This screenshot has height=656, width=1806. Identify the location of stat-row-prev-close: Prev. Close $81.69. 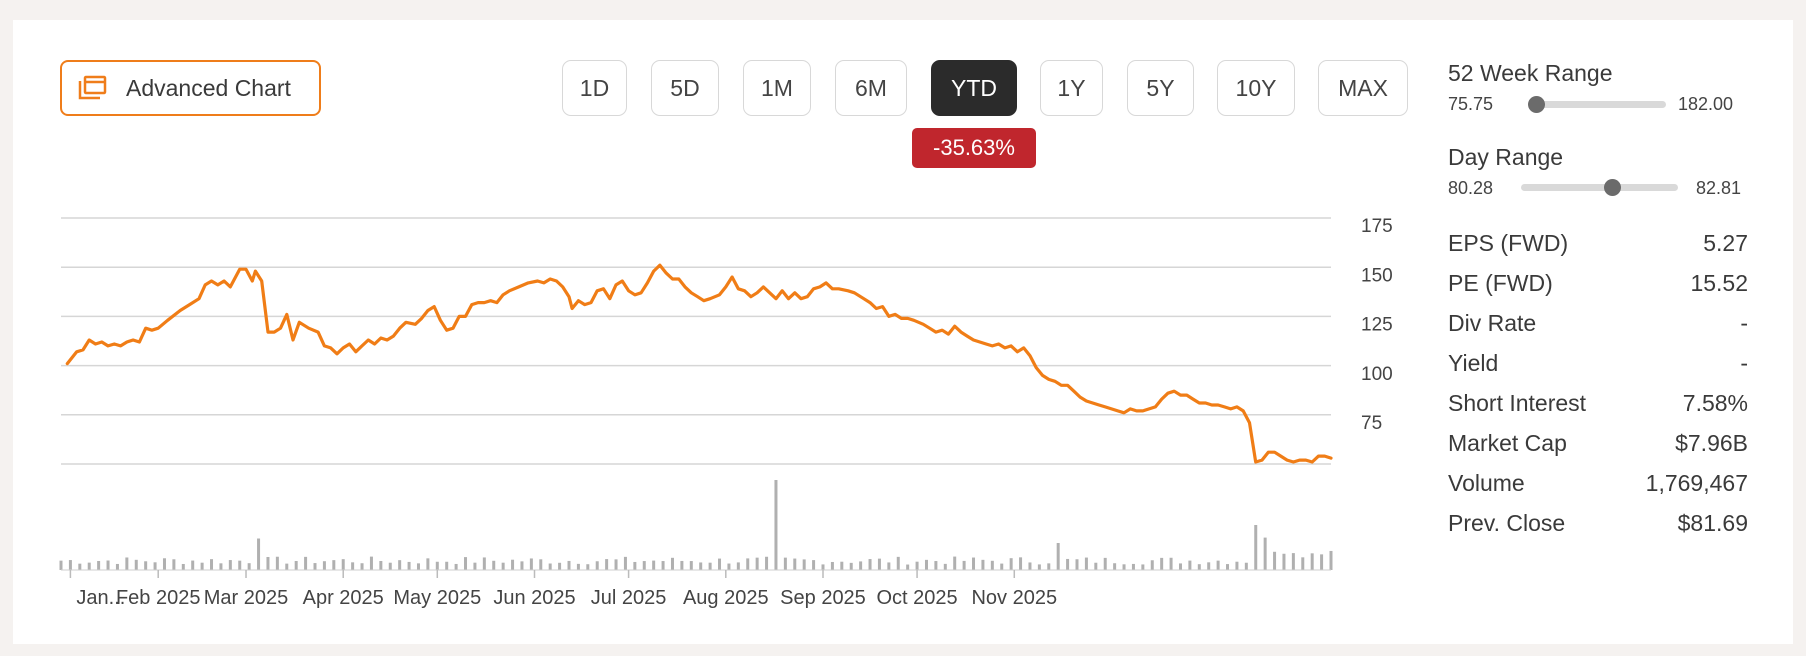
(1598, 523).